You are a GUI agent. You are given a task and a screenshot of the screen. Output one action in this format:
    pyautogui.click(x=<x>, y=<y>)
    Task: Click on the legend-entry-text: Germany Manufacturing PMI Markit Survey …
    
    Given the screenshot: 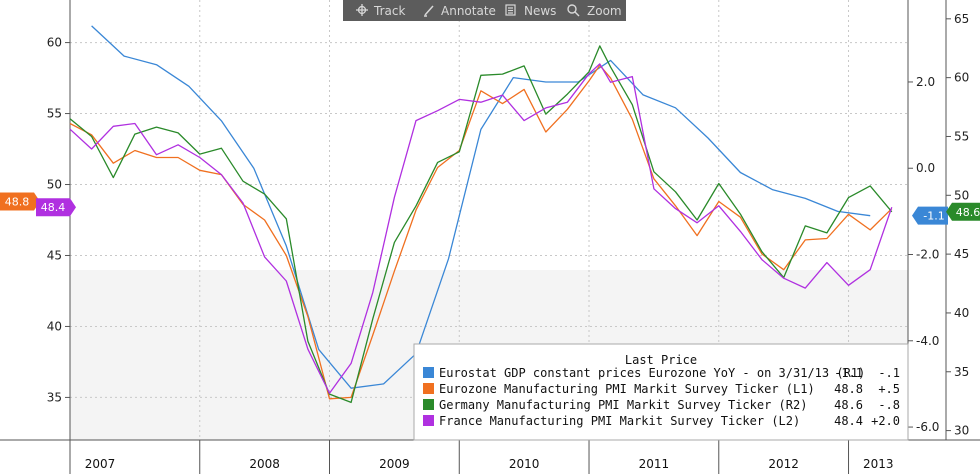 What is the action you would take?
    pyautogui.click(x=623, y=405)
    